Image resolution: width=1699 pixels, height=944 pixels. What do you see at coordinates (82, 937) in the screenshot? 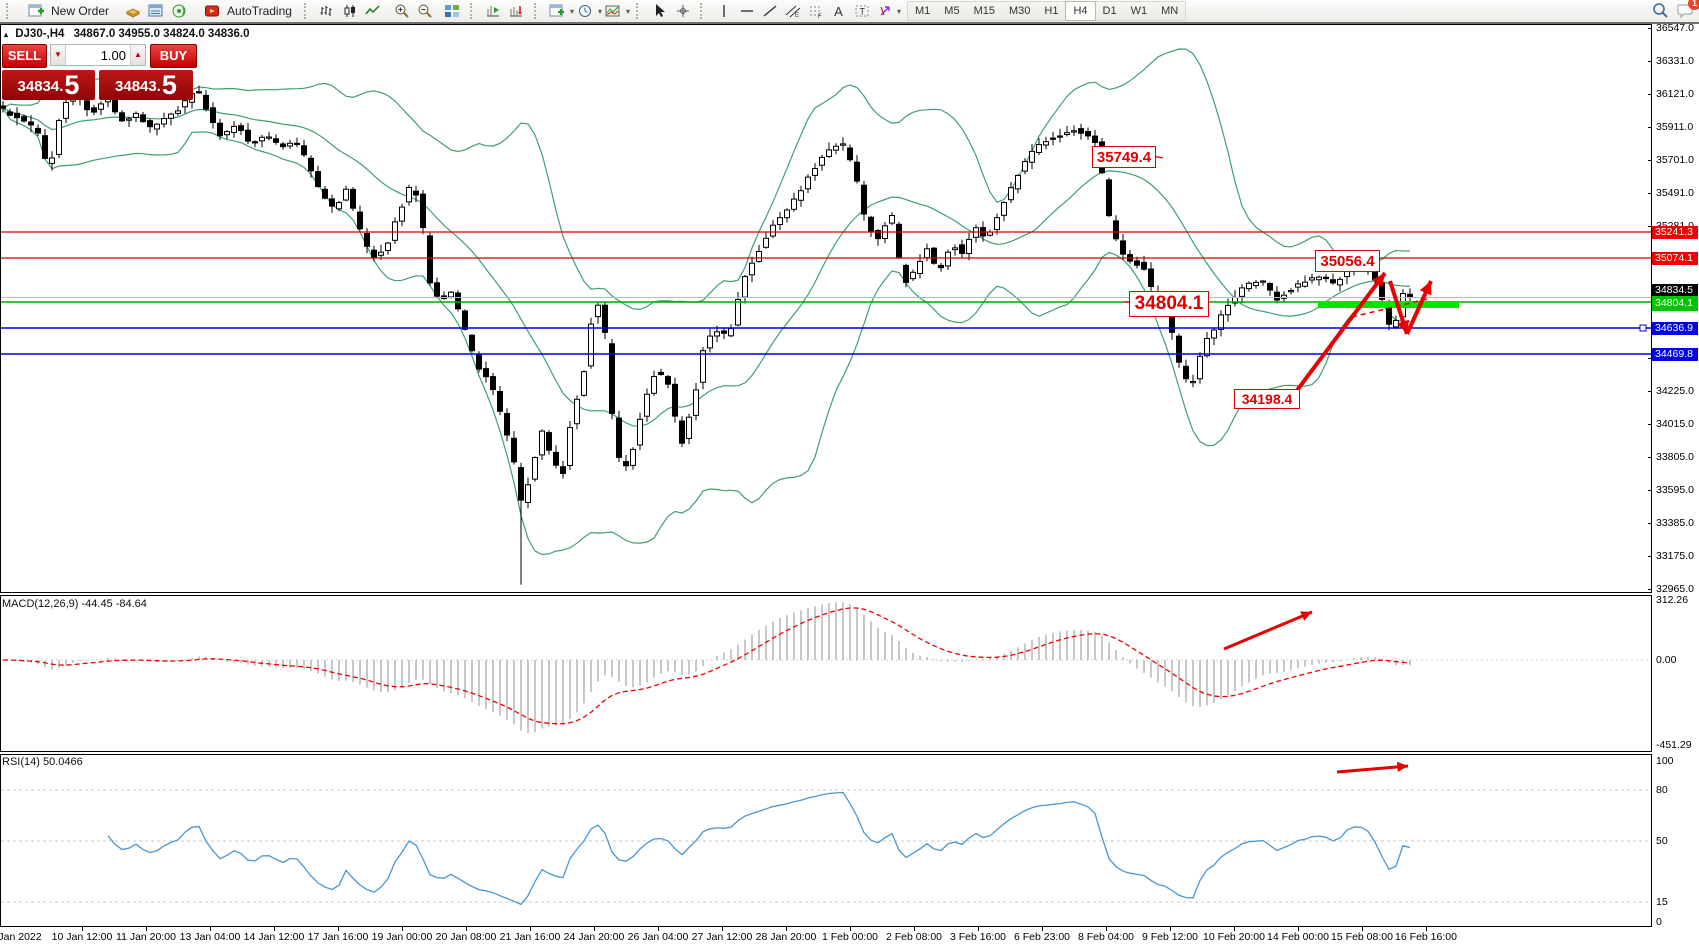
I see `time-label: 10 Jan 12:00` at bounding box center [82, 937].